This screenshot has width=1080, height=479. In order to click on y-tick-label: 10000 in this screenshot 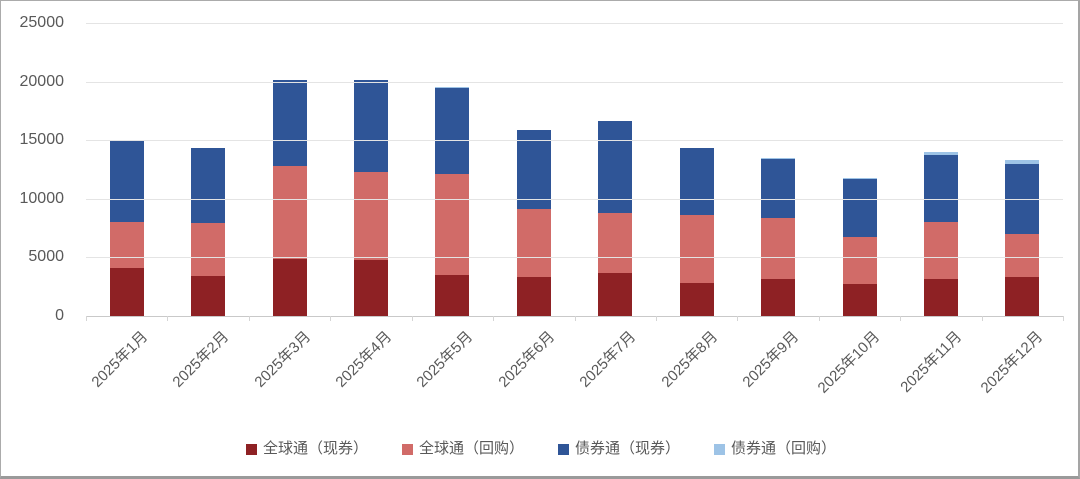, I will do `click(42, 198)`.